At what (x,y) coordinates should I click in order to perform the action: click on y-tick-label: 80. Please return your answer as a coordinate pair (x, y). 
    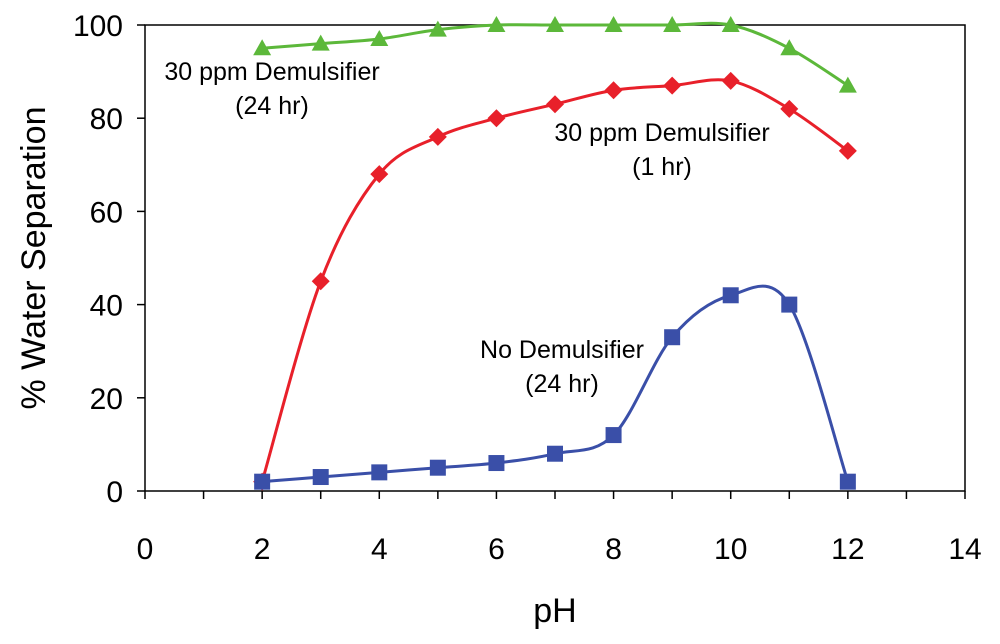
    Looking at the image, I should click on (106, 119).